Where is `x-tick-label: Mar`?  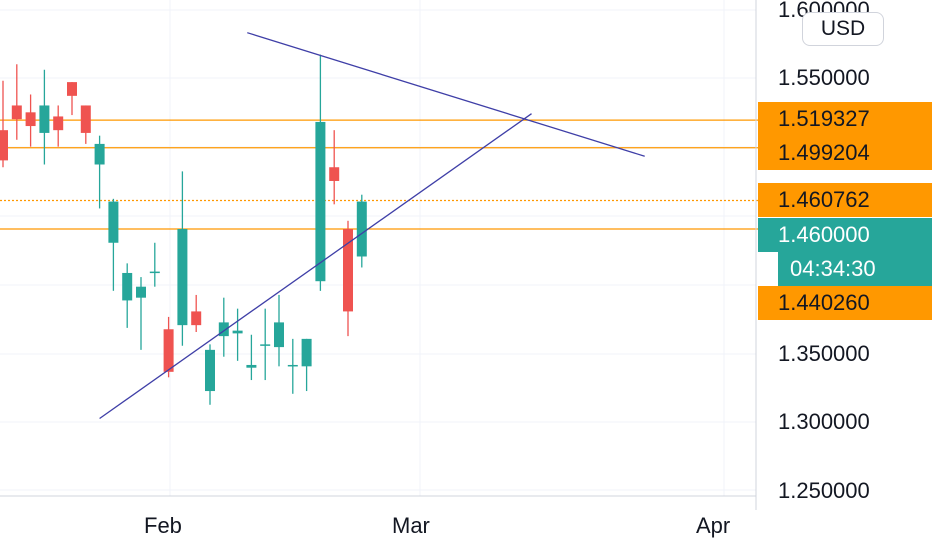 x-tick-label: Mar is located at coordinates (411, 525).